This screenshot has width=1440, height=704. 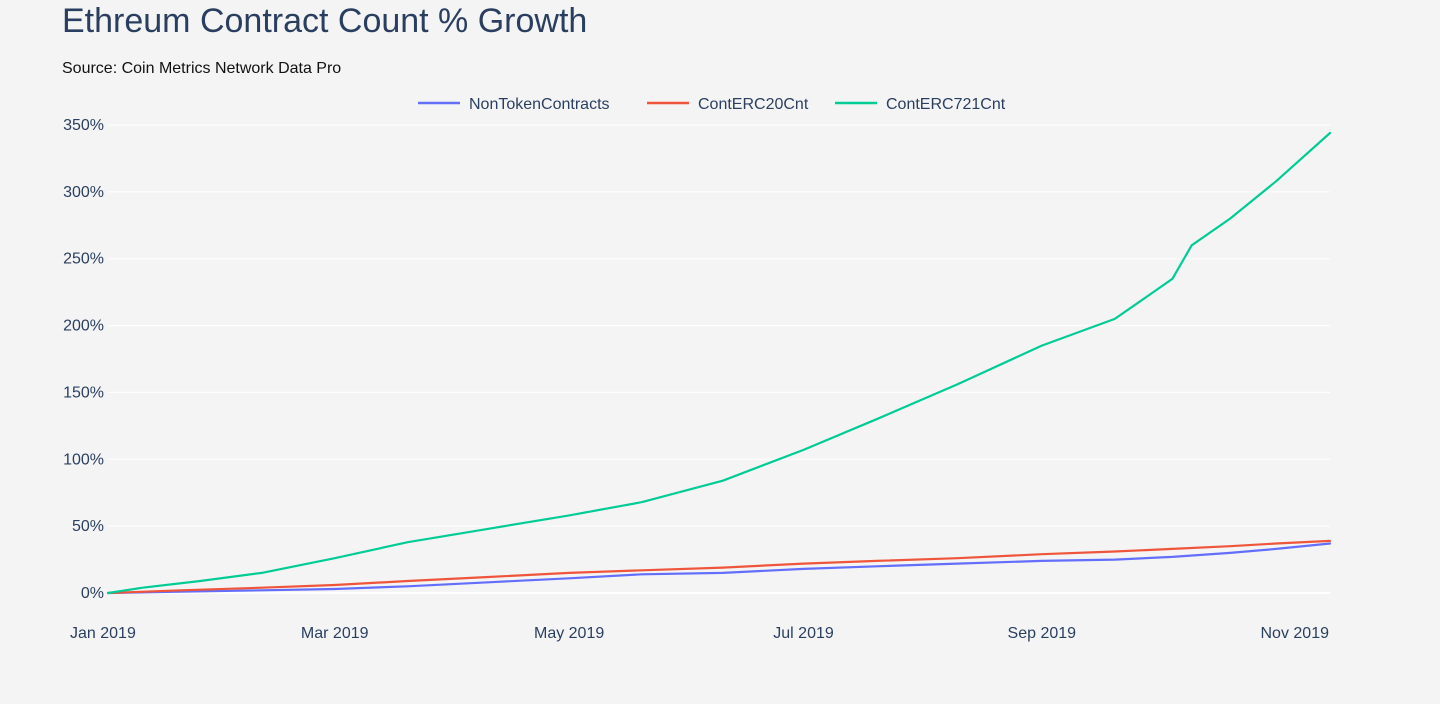 I want to click on series-line-ContERC20Cnt, so click(x=719, y=567).